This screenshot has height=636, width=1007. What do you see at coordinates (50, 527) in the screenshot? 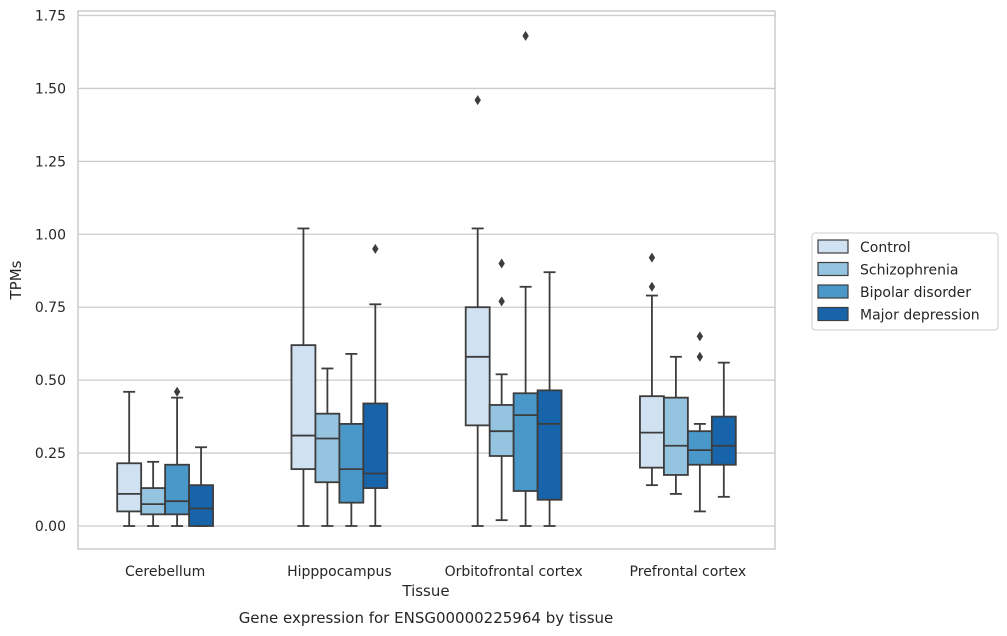
I see `y-tick-label: 0.00` at bounding box center [50, 527].